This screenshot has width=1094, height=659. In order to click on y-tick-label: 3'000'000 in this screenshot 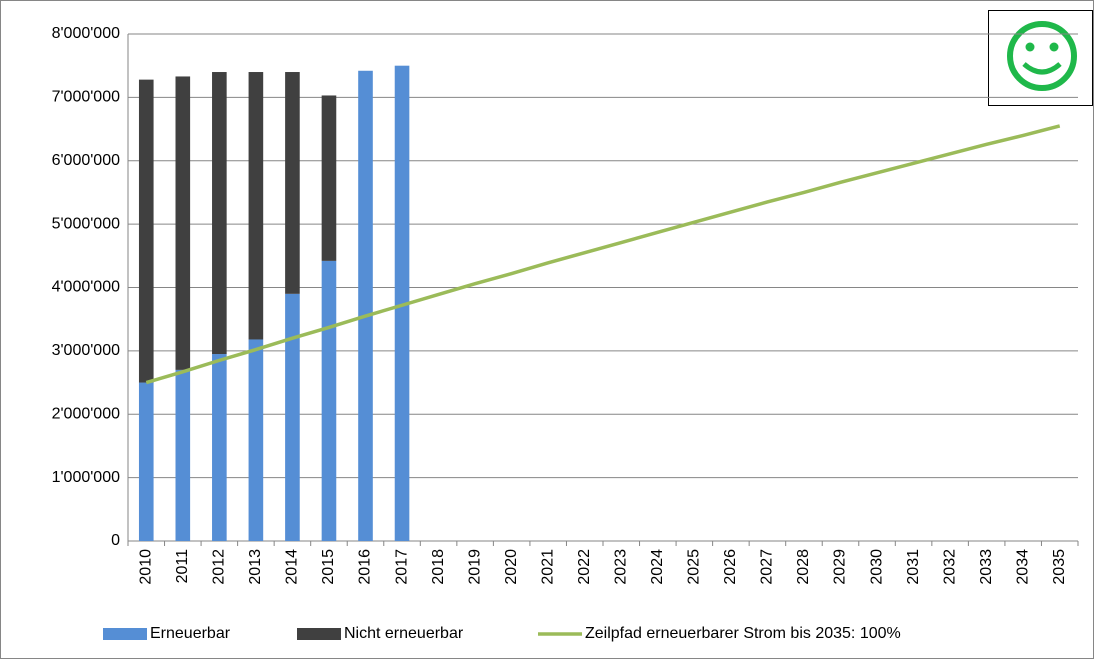, I will do `click(86, 350)`.